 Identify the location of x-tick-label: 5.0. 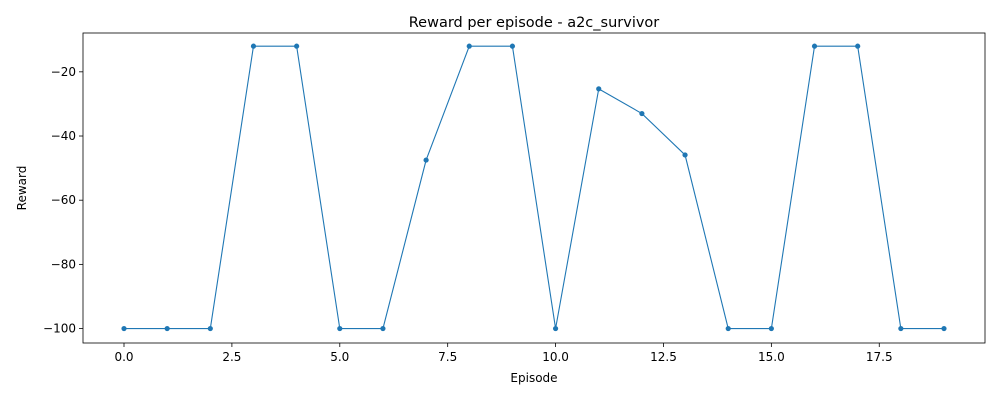
(339, 357).